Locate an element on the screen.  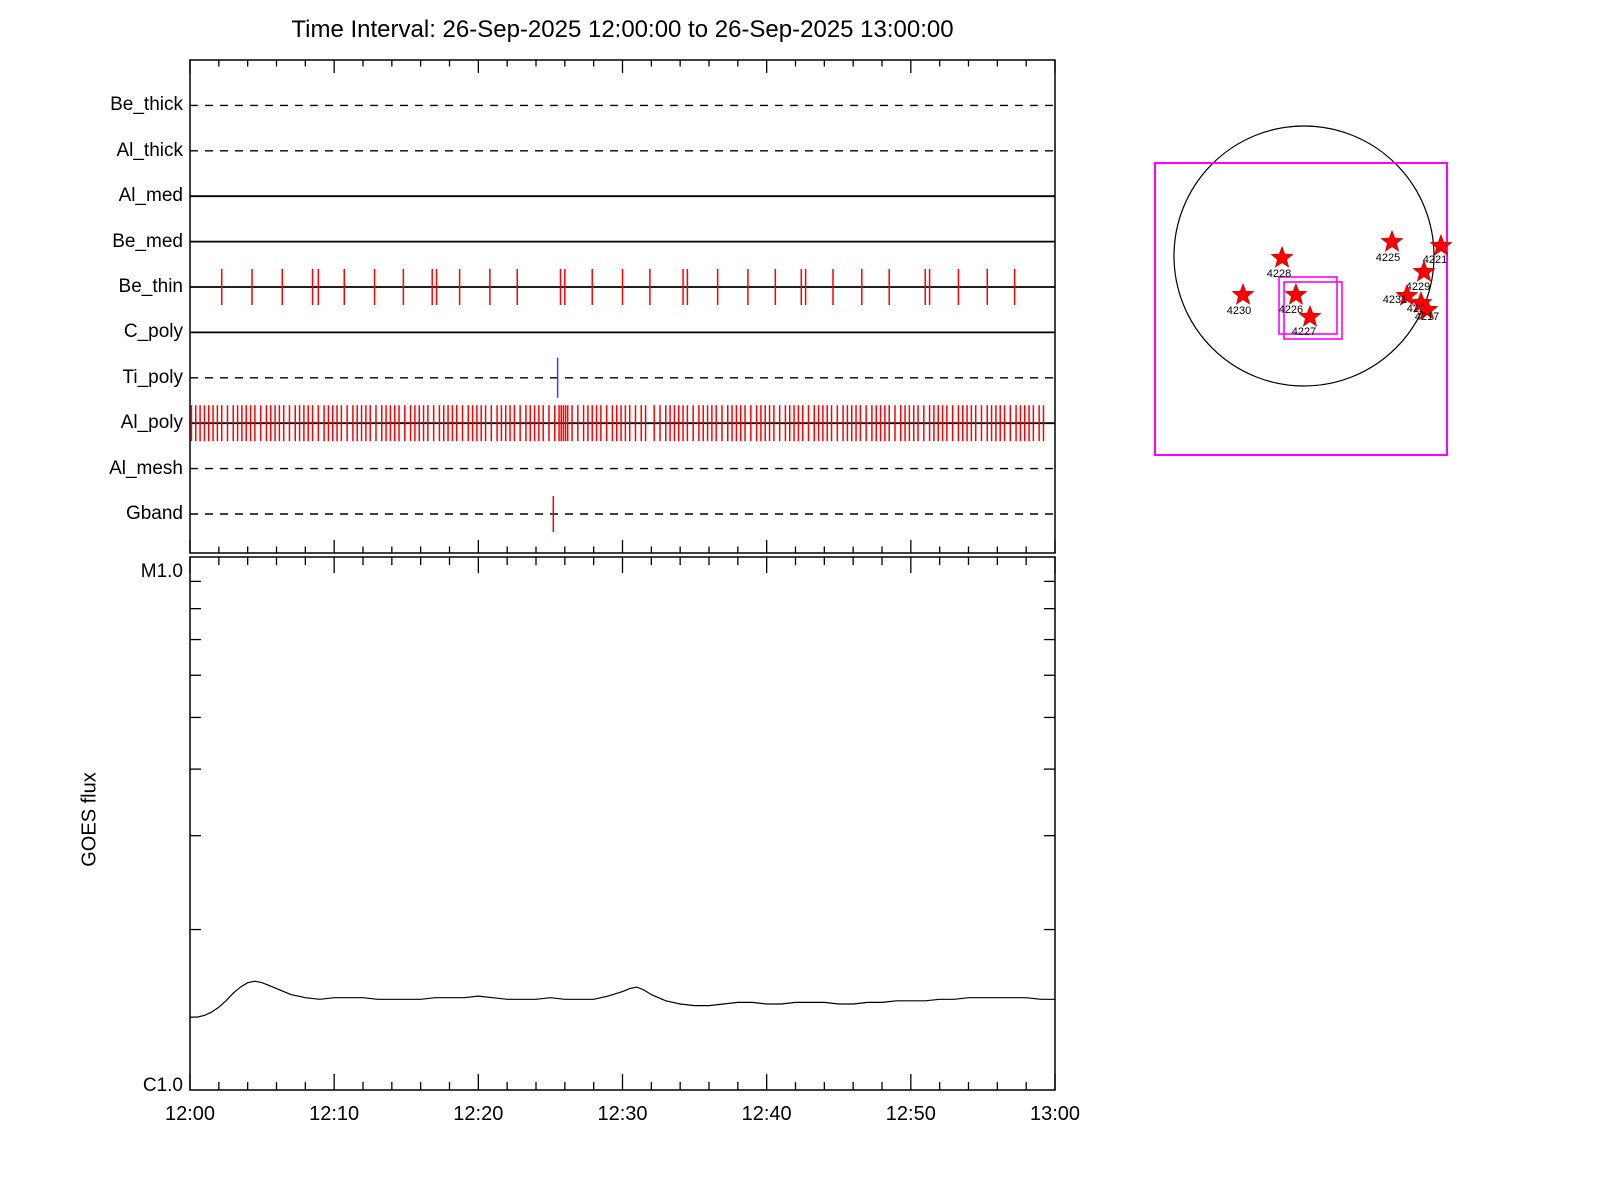
fov-box-large is located at coordinates (1301, 309).